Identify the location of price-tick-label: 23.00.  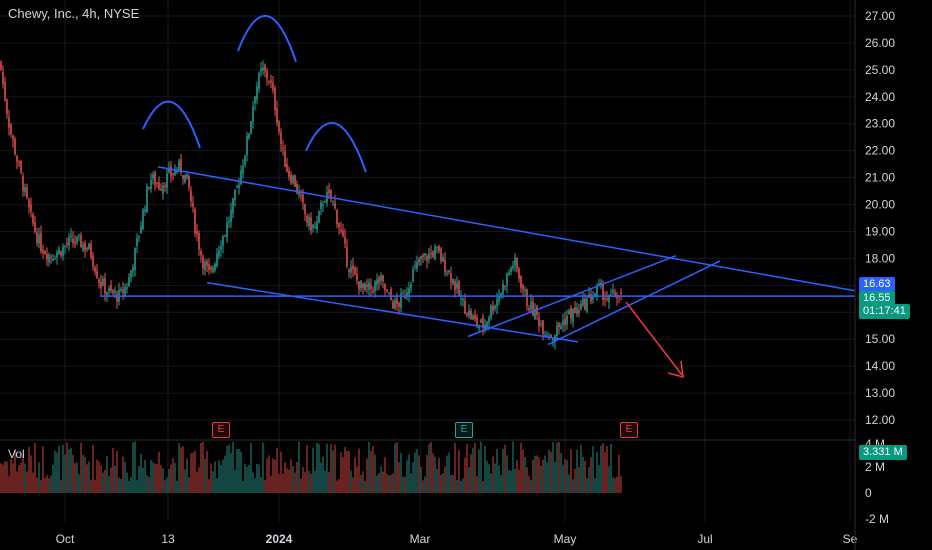
(880, 124).